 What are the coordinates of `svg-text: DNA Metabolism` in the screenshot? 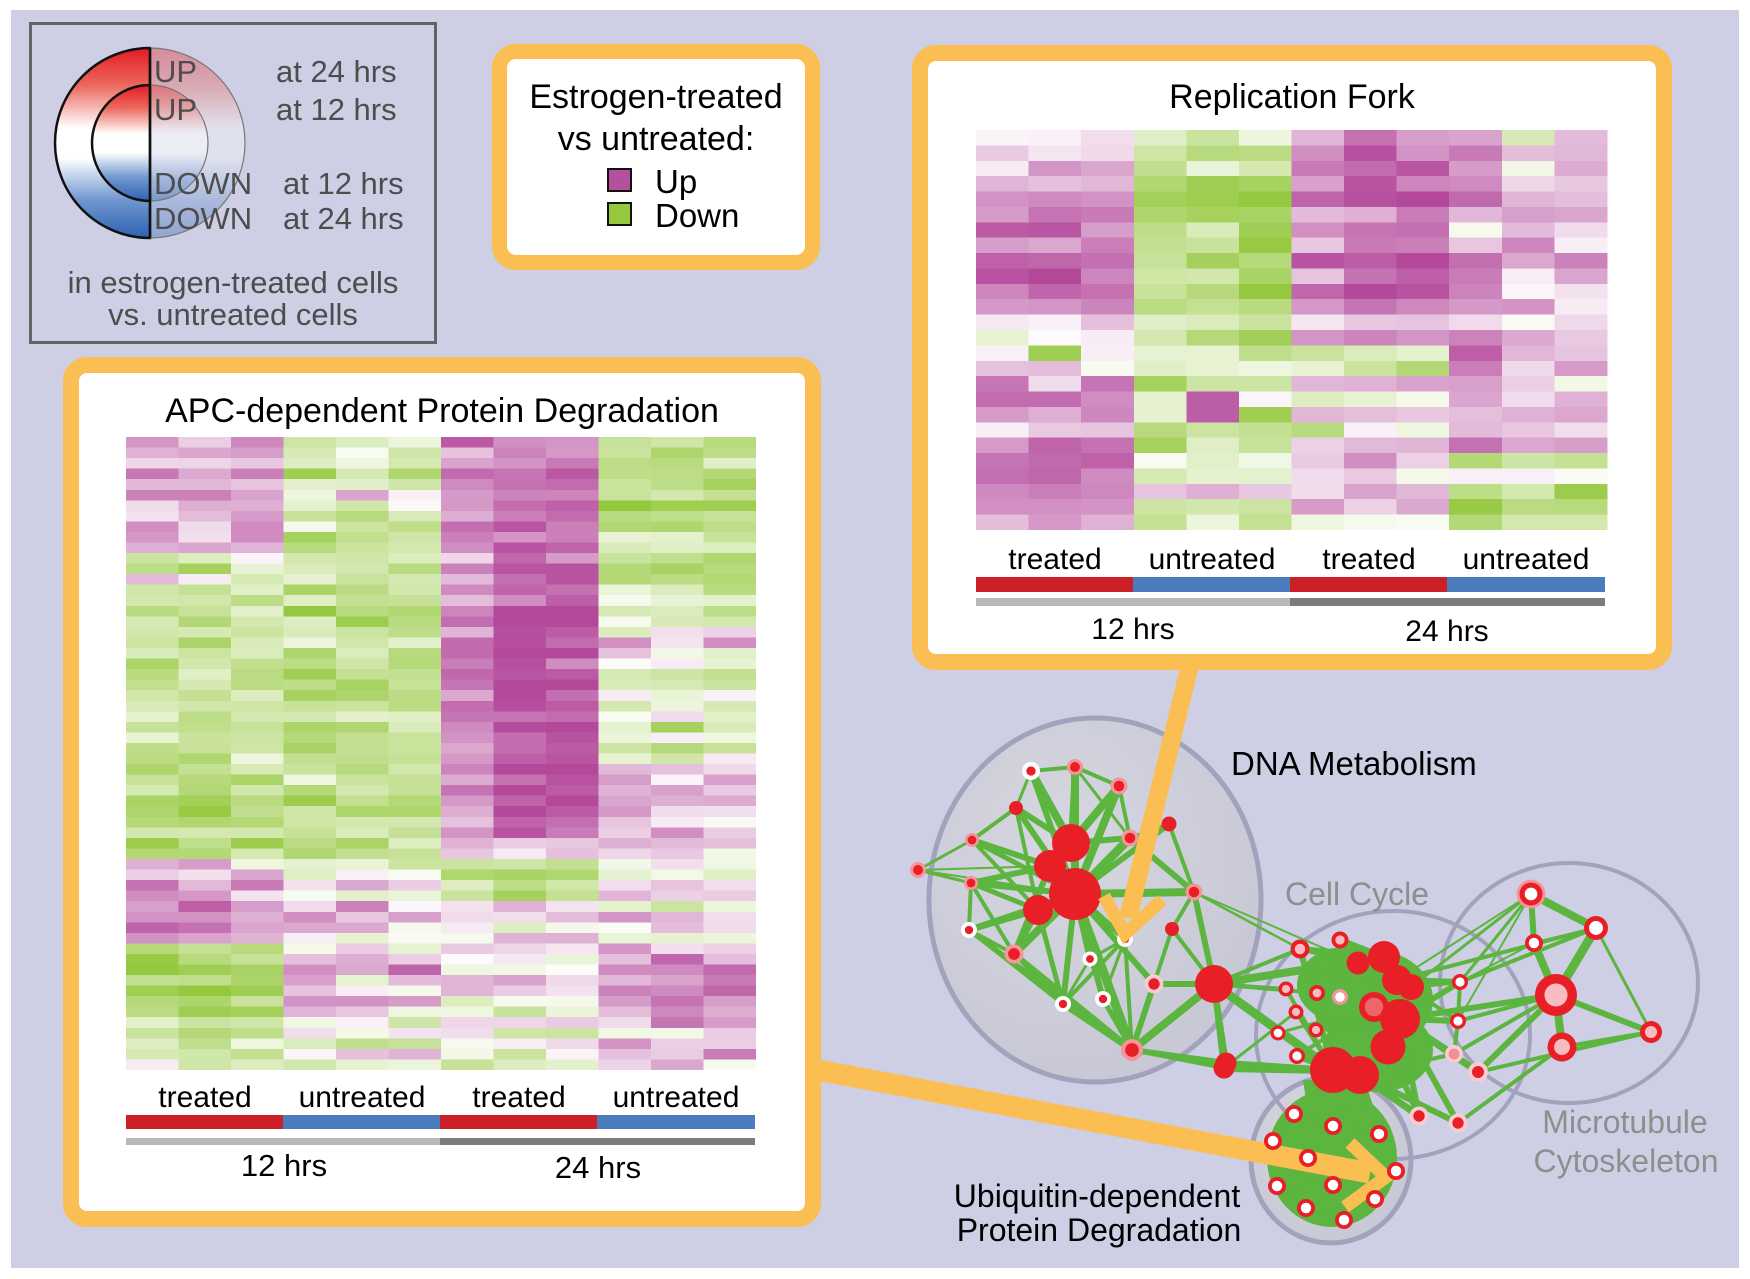 It's located at (1354, 763).